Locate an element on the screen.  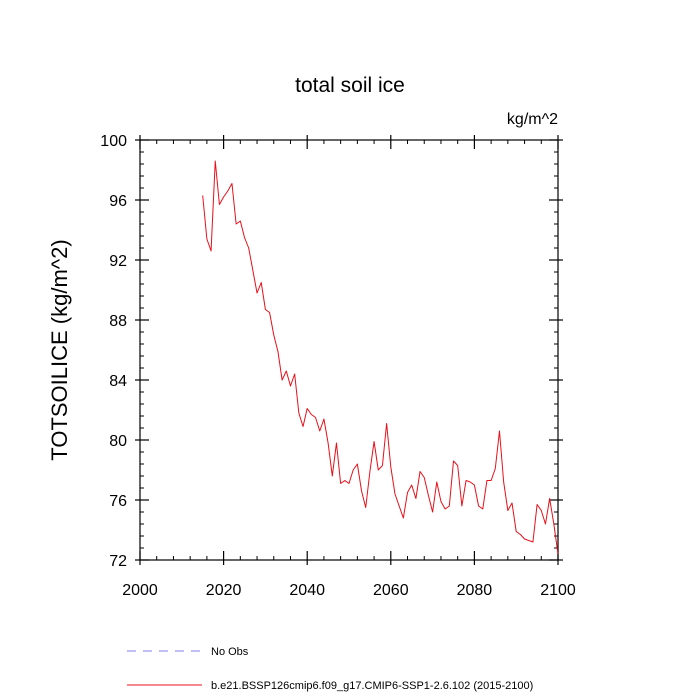
x-tick-label: 2040 is located at coordinates (307, 590).